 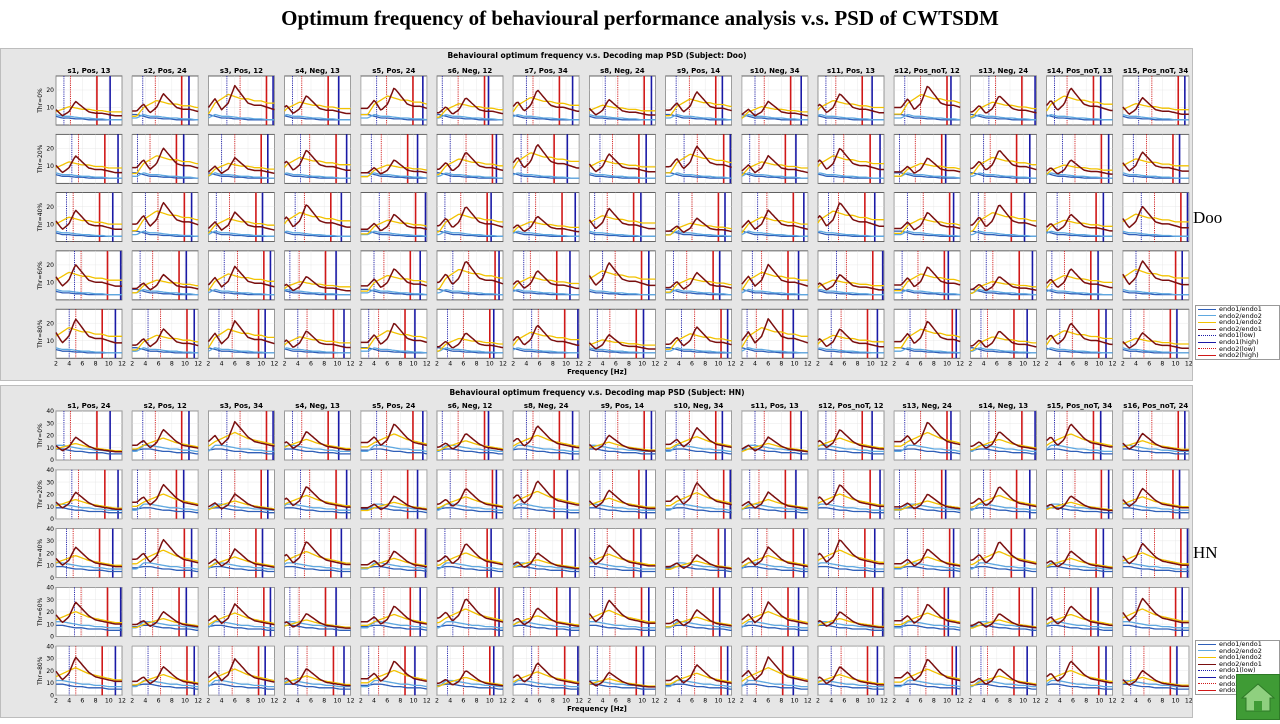 What do you see at coordinates (52, 578) in the screenshot?
I see `y-tick-label: 0` at bounding box center [52, 578].